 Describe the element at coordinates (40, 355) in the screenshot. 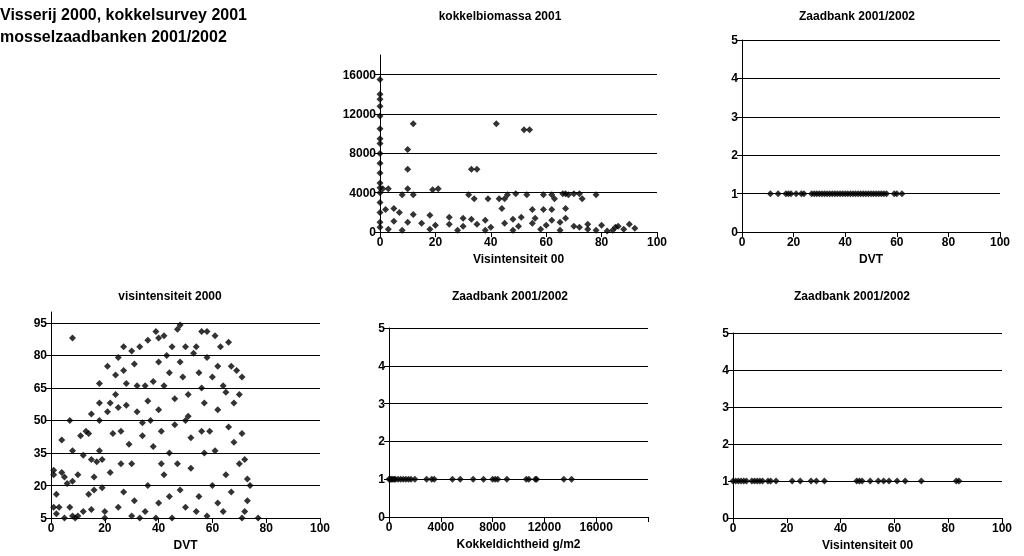

I see `y-tick-label: 80` at that location.